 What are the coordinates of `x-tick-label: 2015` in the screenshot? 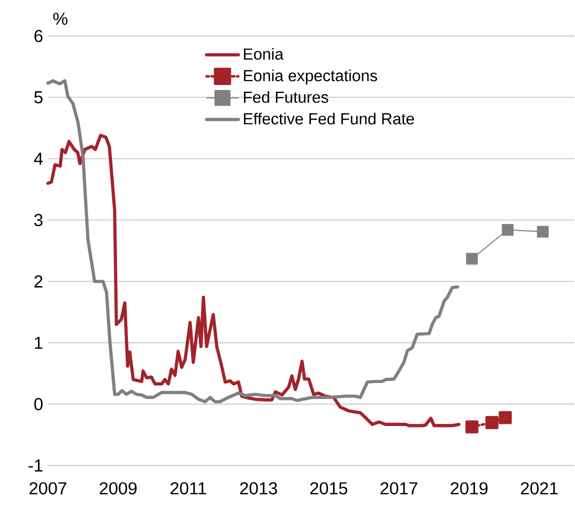 It's located at (329, 488).